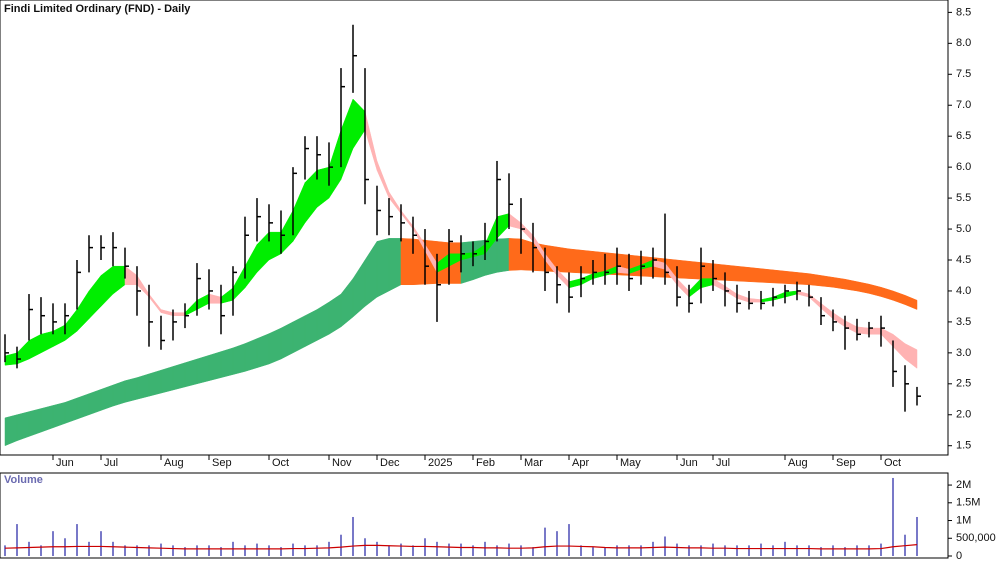 Image resolution: width=1000 pixels, height=562 pixels. Describe the element at coordinates (963, 291) in the screenshot. I see `y-tick-label: 4.0` at that location.